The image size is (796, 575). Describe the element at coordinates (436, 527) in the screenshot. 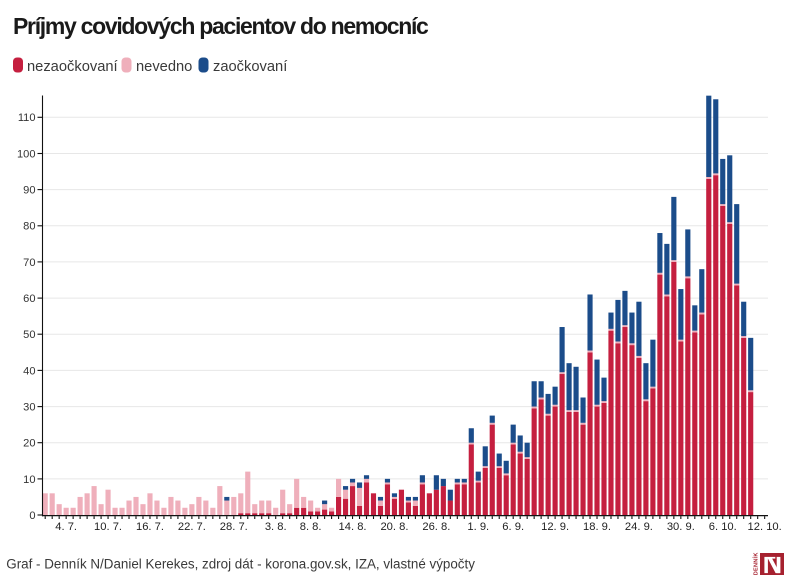

I see `svg-text: 26. 8.` at that location.